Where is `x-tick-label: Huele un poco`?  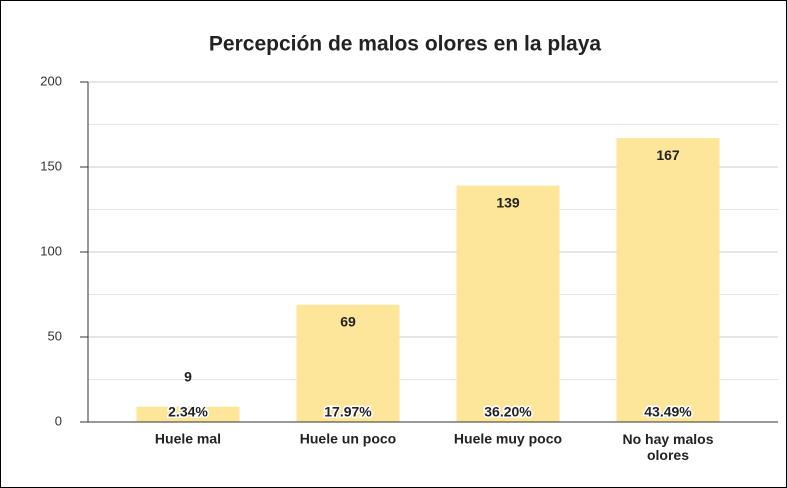
x-tick-label: Huele un poco is located at coordinates (348, 439).